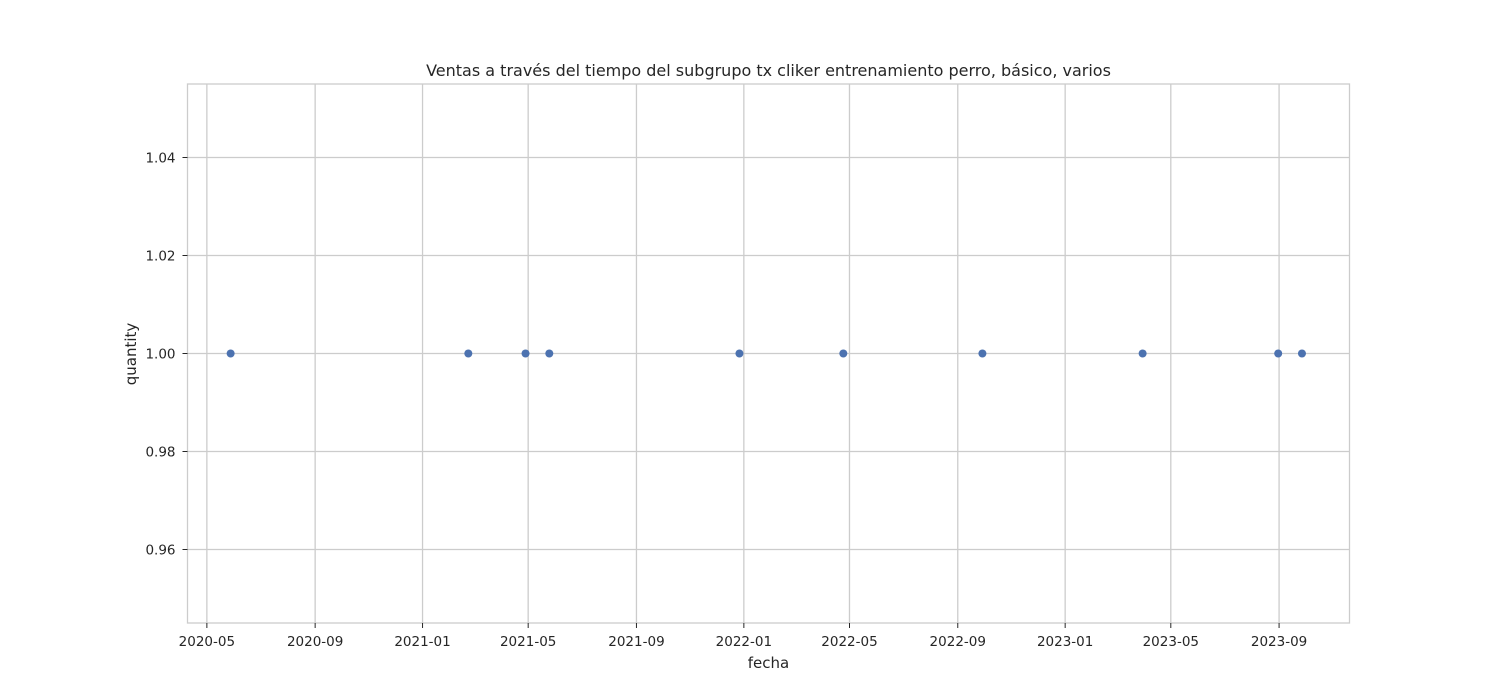 This screenshot has height=700, width=1500. I want to click on x-tick-label: 2020-05, so click(207, 642).